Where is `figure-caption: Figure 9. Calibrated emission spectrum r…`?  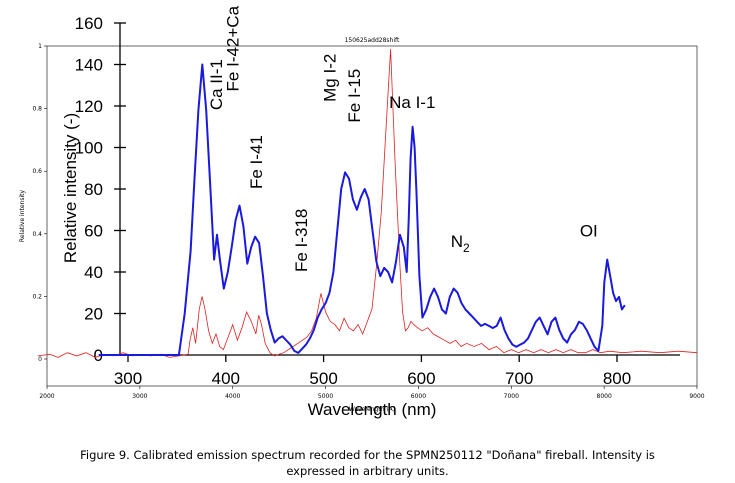 figure-caption: Figure 9. Calibrated emission spectrum r… is located at coordinates (367, 463).